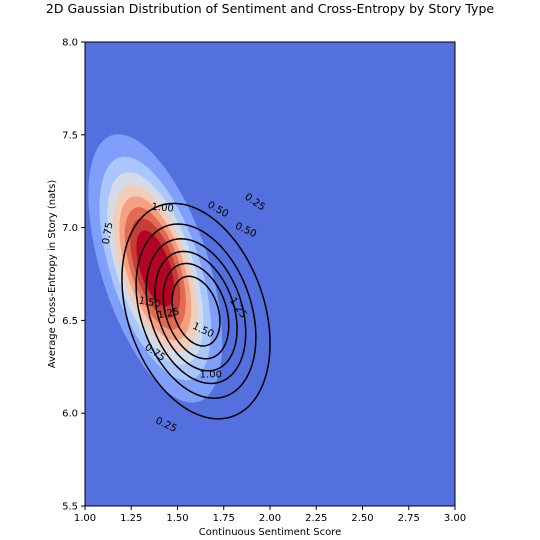 The image size is (540, 540). I want to click on filled-contour-level-2.25, so click(155, 268).